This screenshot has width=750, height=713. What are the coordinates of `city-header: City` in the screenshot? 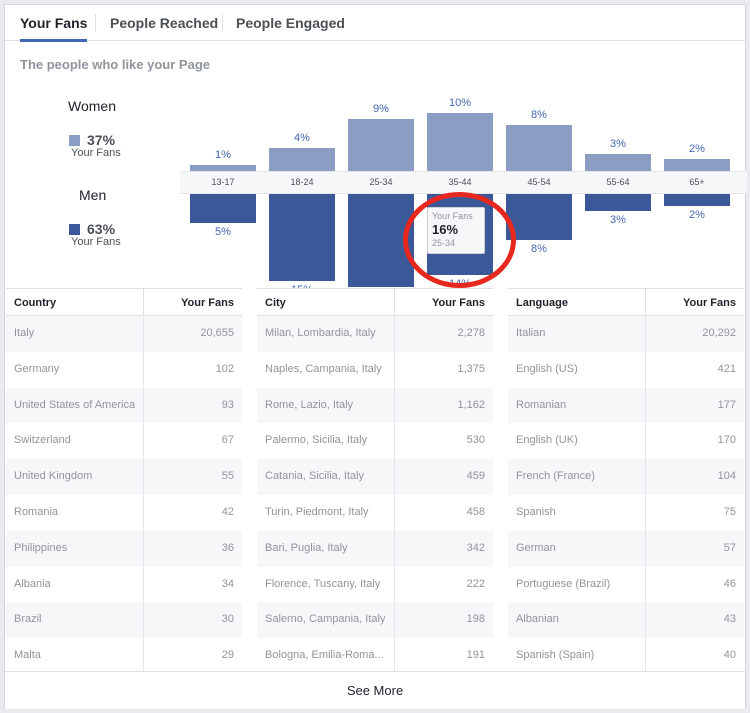 It's located at (275, 303).